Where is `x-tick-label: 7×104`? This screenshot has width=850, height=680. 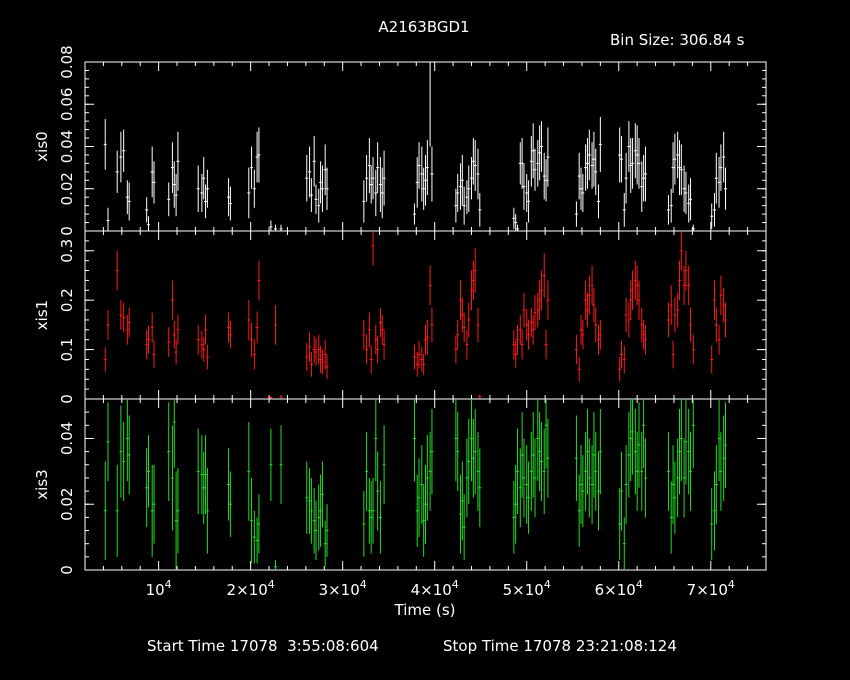
x-tick-label: 7×104 is located at coordinates (711, 588).